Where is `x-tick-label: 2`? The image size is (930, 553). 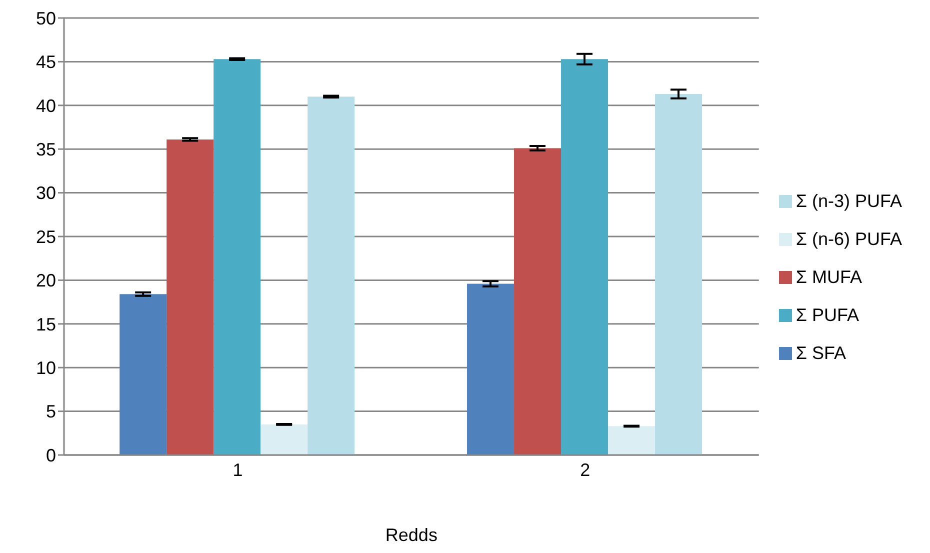 x-tick-label: 2 is located at coordinates (585, 470).